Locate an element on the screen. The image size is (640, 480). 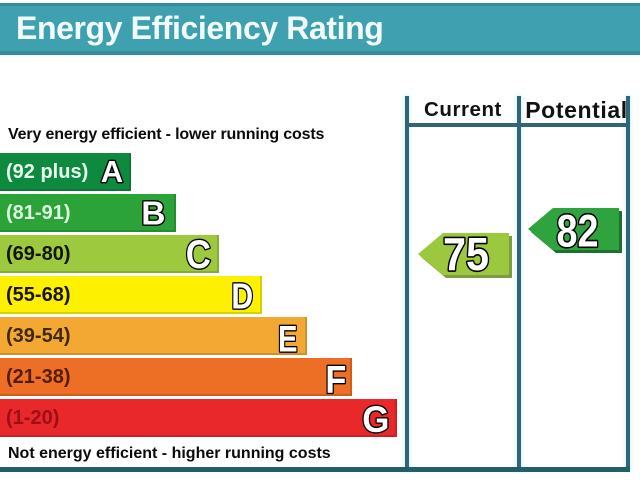
svg-text: G is located at coordinates (375, 419).